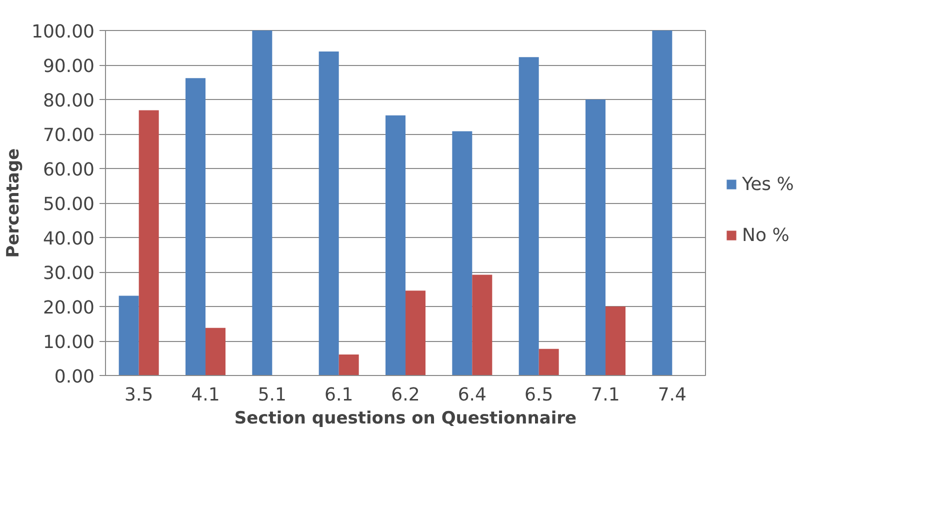 This screenshot has width=952, height=510. Describe the element at coordinates (139, 395) in the screenshot. I see `x-tick-label: 3.5` at that location.